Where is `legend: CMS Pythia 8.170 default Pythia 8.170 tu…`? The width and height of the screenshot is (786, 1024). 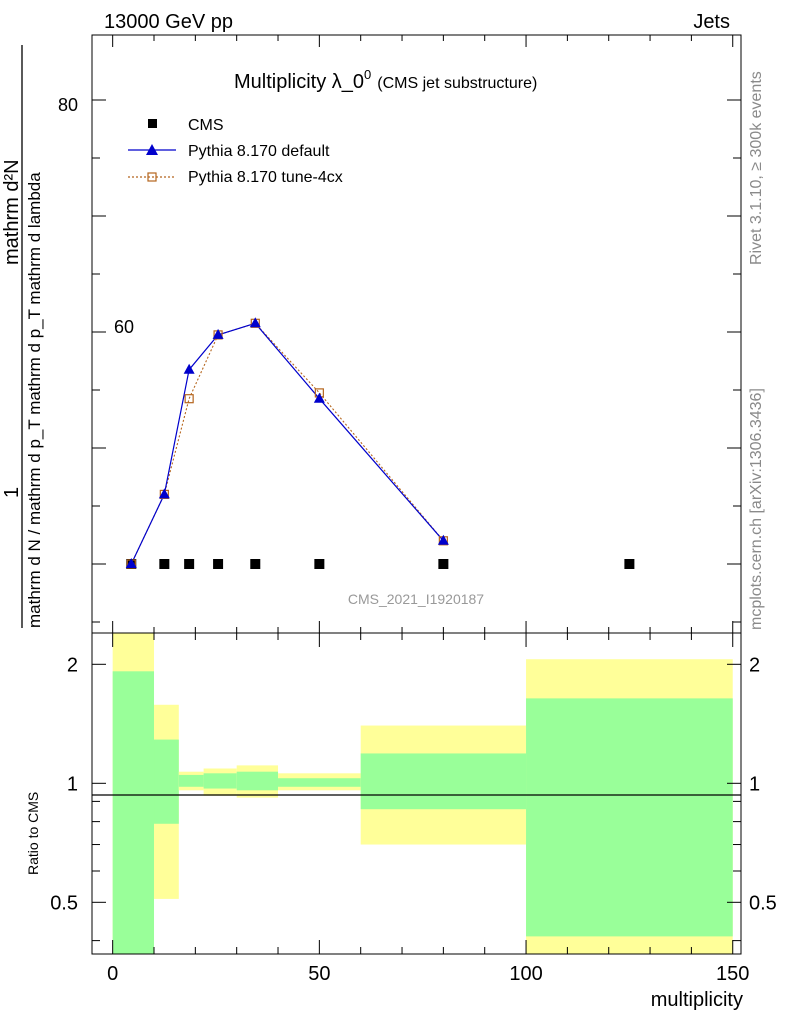 legend: CMS Pythia 8.170 default Pythia 8.170 tu… is located at coordinates (235, 151).